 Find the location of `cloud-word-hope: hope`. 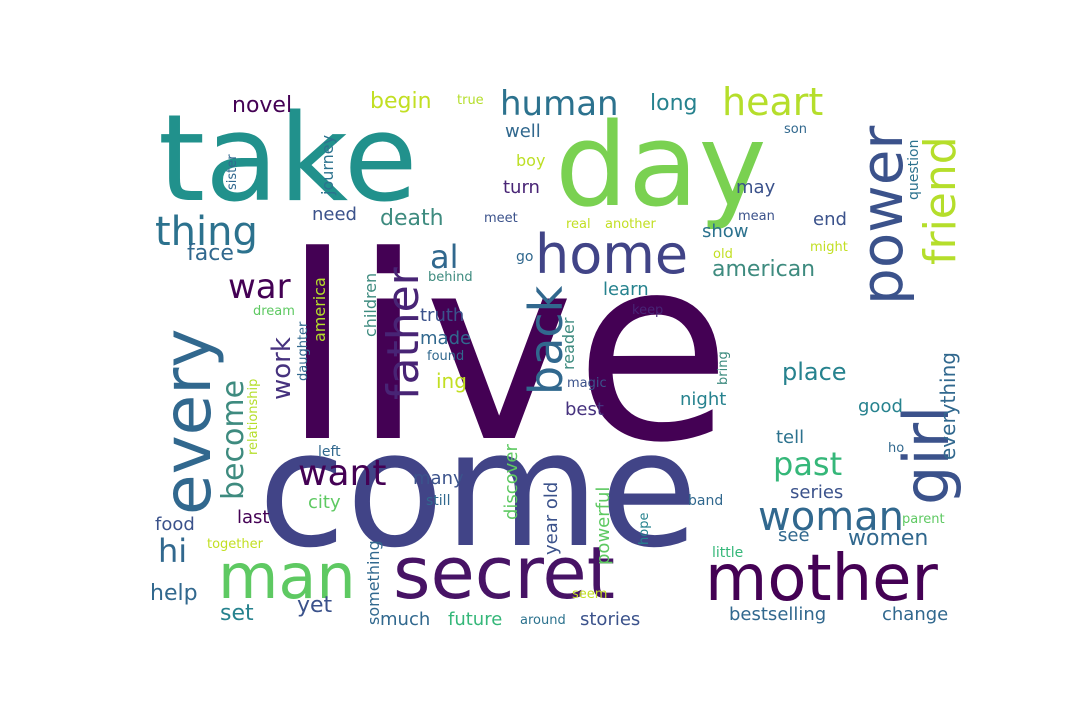

cloud-word-hope: hope is located at coordinates (644, 529).